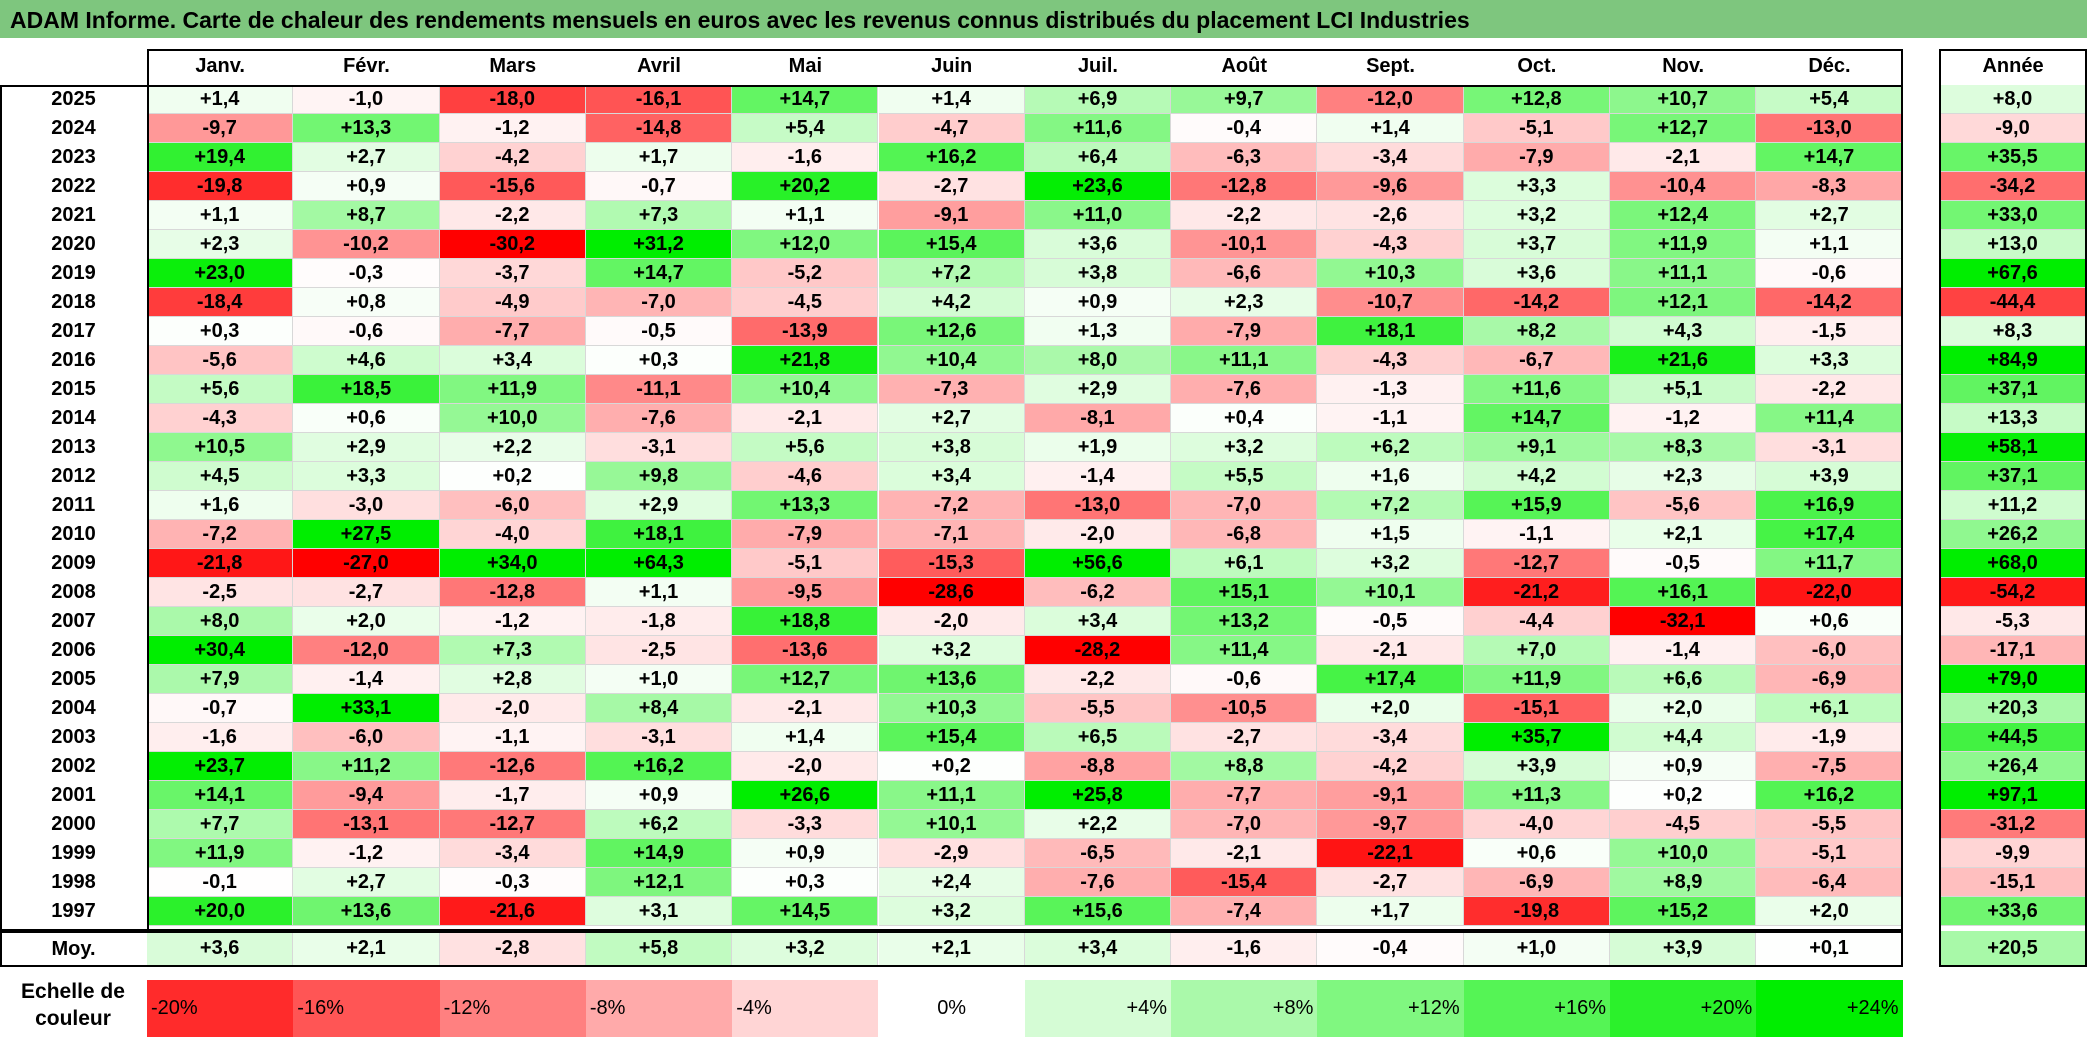 The image size is (2087, 1037). Describe the element at coordinates (366, 563) in the screenshot. I see `heatmap-cell: -27,0` at that location.